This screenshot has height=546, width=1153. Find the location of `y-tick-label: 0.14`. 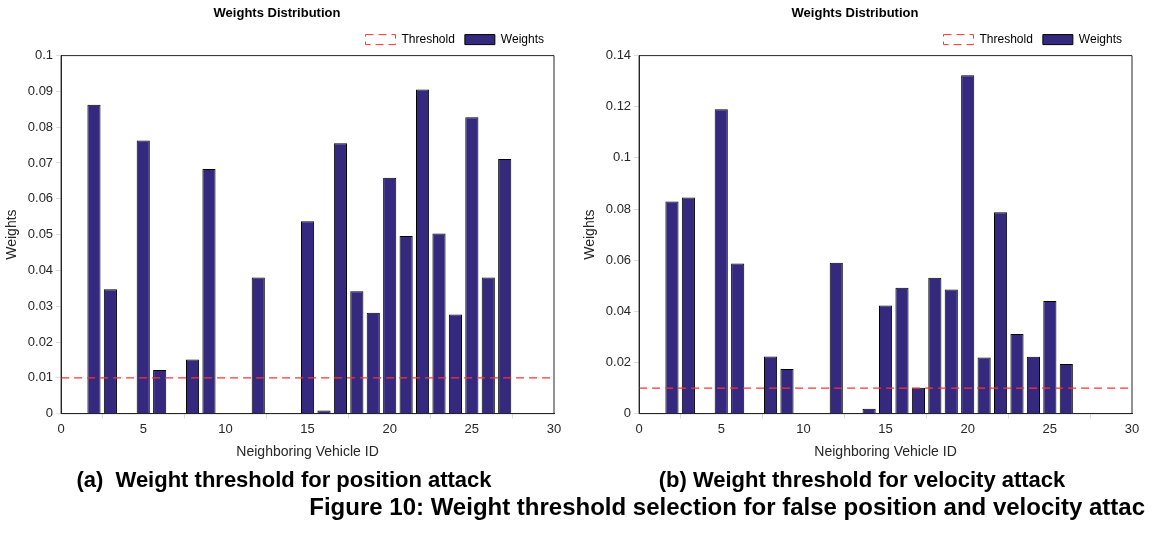

y-tick-label: 0.14 is located at coordinates (618, 55).